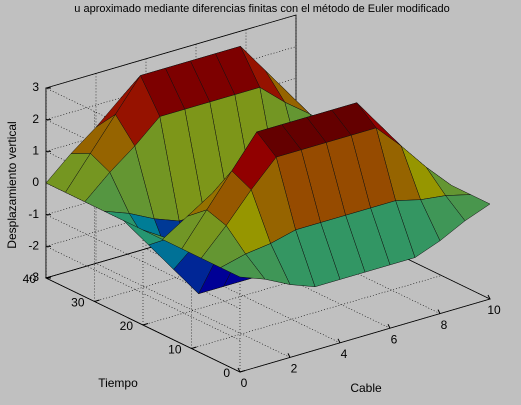 Image resolution: width=521 pixels, height=405 pixels. Describe the element at coordinates (294, 369) in the screenshot. I see `x-tick-label: 2` at that location.